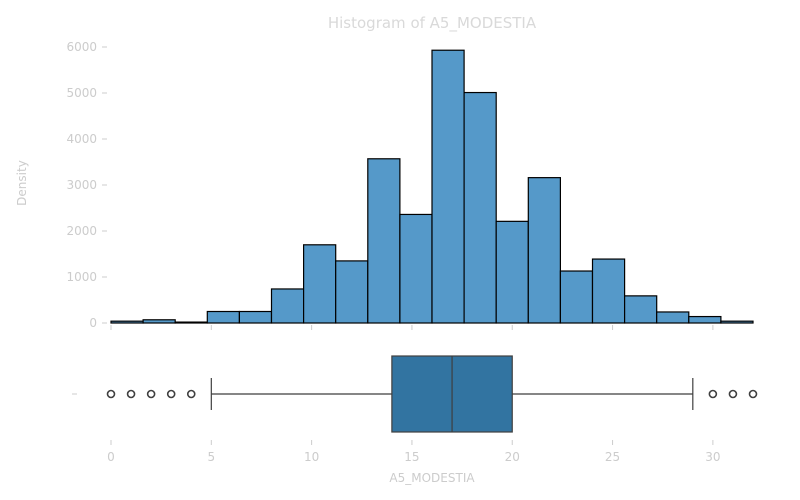 This screenshot has width=800, height=500. Describe the element at coordinates (81, 139) in the screenshot. I see `y-tick-label: 4000` at that location.